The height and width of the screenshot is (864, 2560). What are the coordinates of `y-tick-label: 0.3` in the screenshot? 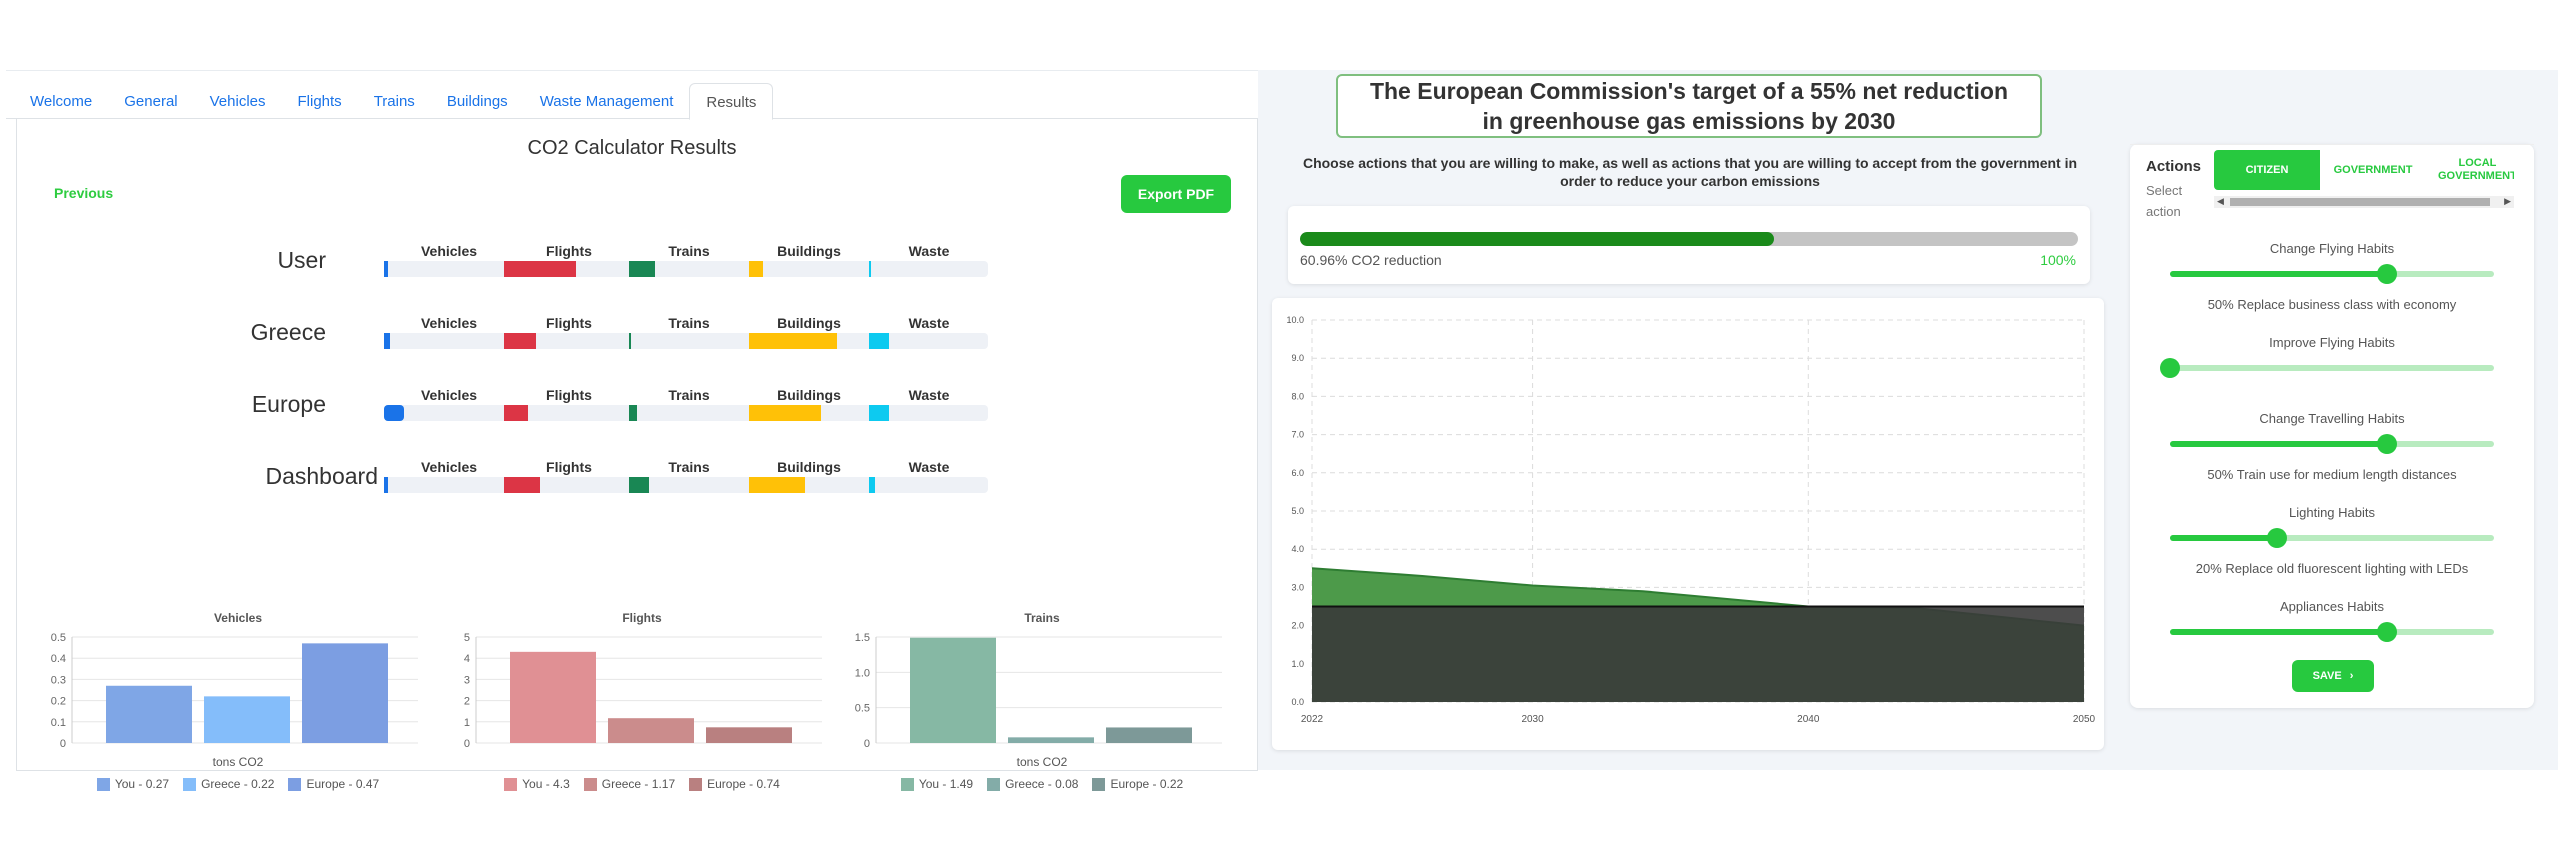 It's located at (58, 680).